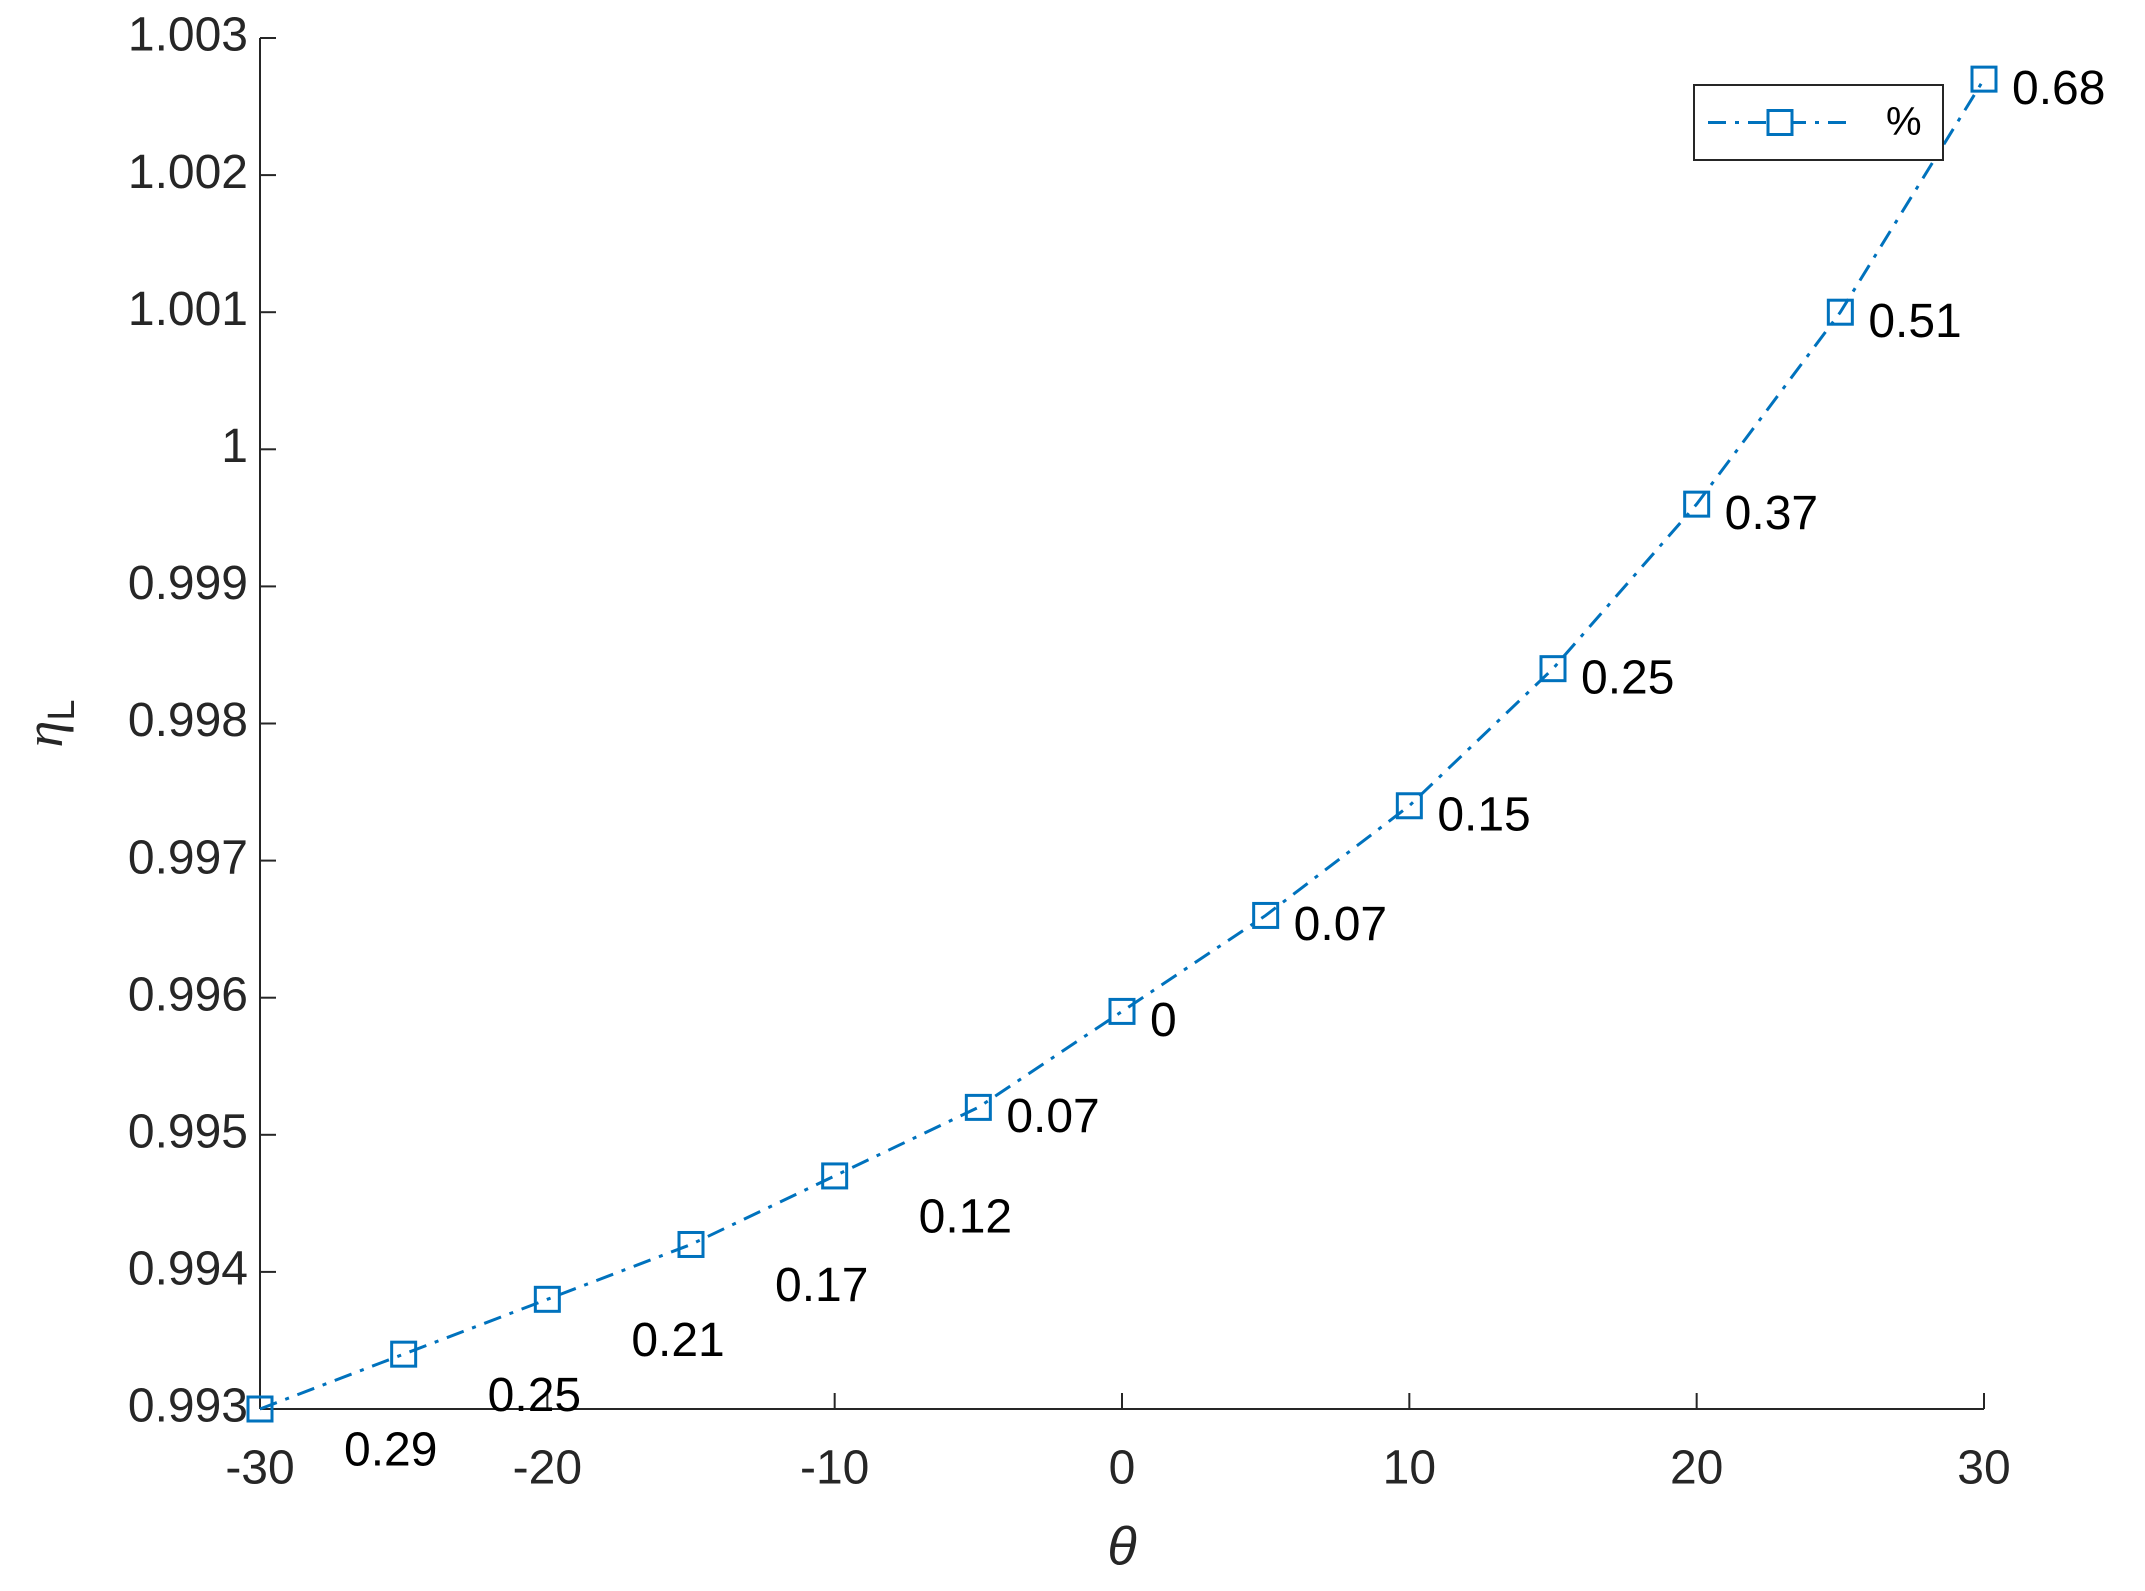  I want to click on x-tick-label: 20, so click(1696, 1468).